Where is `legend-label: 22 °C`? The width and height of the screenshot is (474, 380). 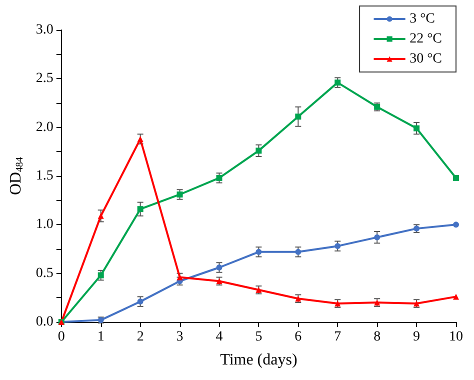 legend-label: 22 °C is located at coordinates (426, 39).